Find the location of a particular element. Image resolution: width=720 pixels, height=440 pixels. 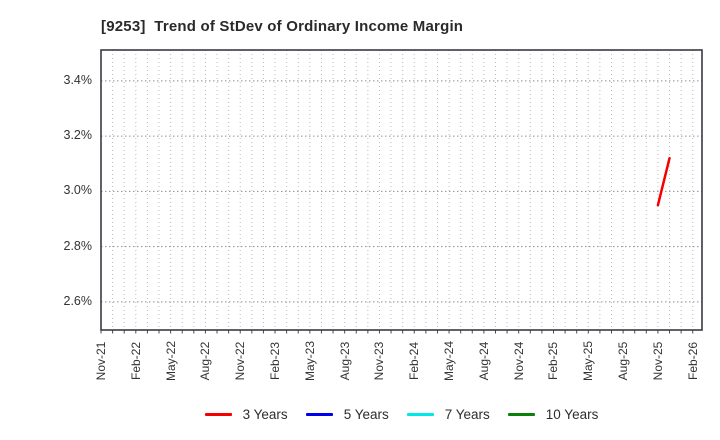

legend-item-7-years: 7 Years is located at coordinates (448, 414).